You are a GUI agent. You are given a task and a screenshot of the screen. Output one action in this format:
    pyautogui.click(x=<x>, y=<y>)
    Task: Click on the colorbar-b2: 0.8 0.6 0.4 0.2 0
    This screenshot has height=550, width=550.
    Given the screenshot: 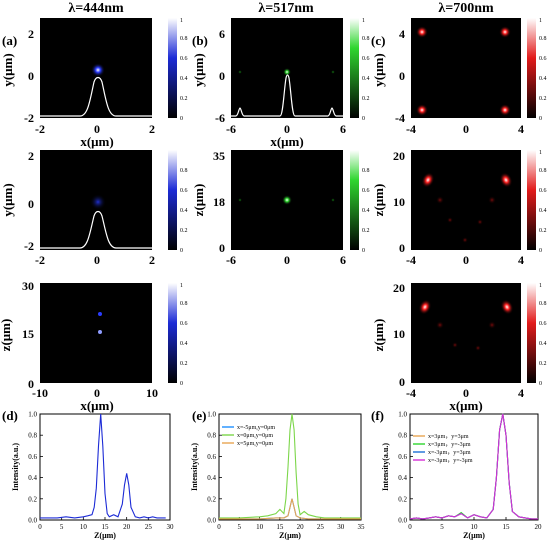 What is the action you would take?
    pyautogui.click(x=360, y=202)
    